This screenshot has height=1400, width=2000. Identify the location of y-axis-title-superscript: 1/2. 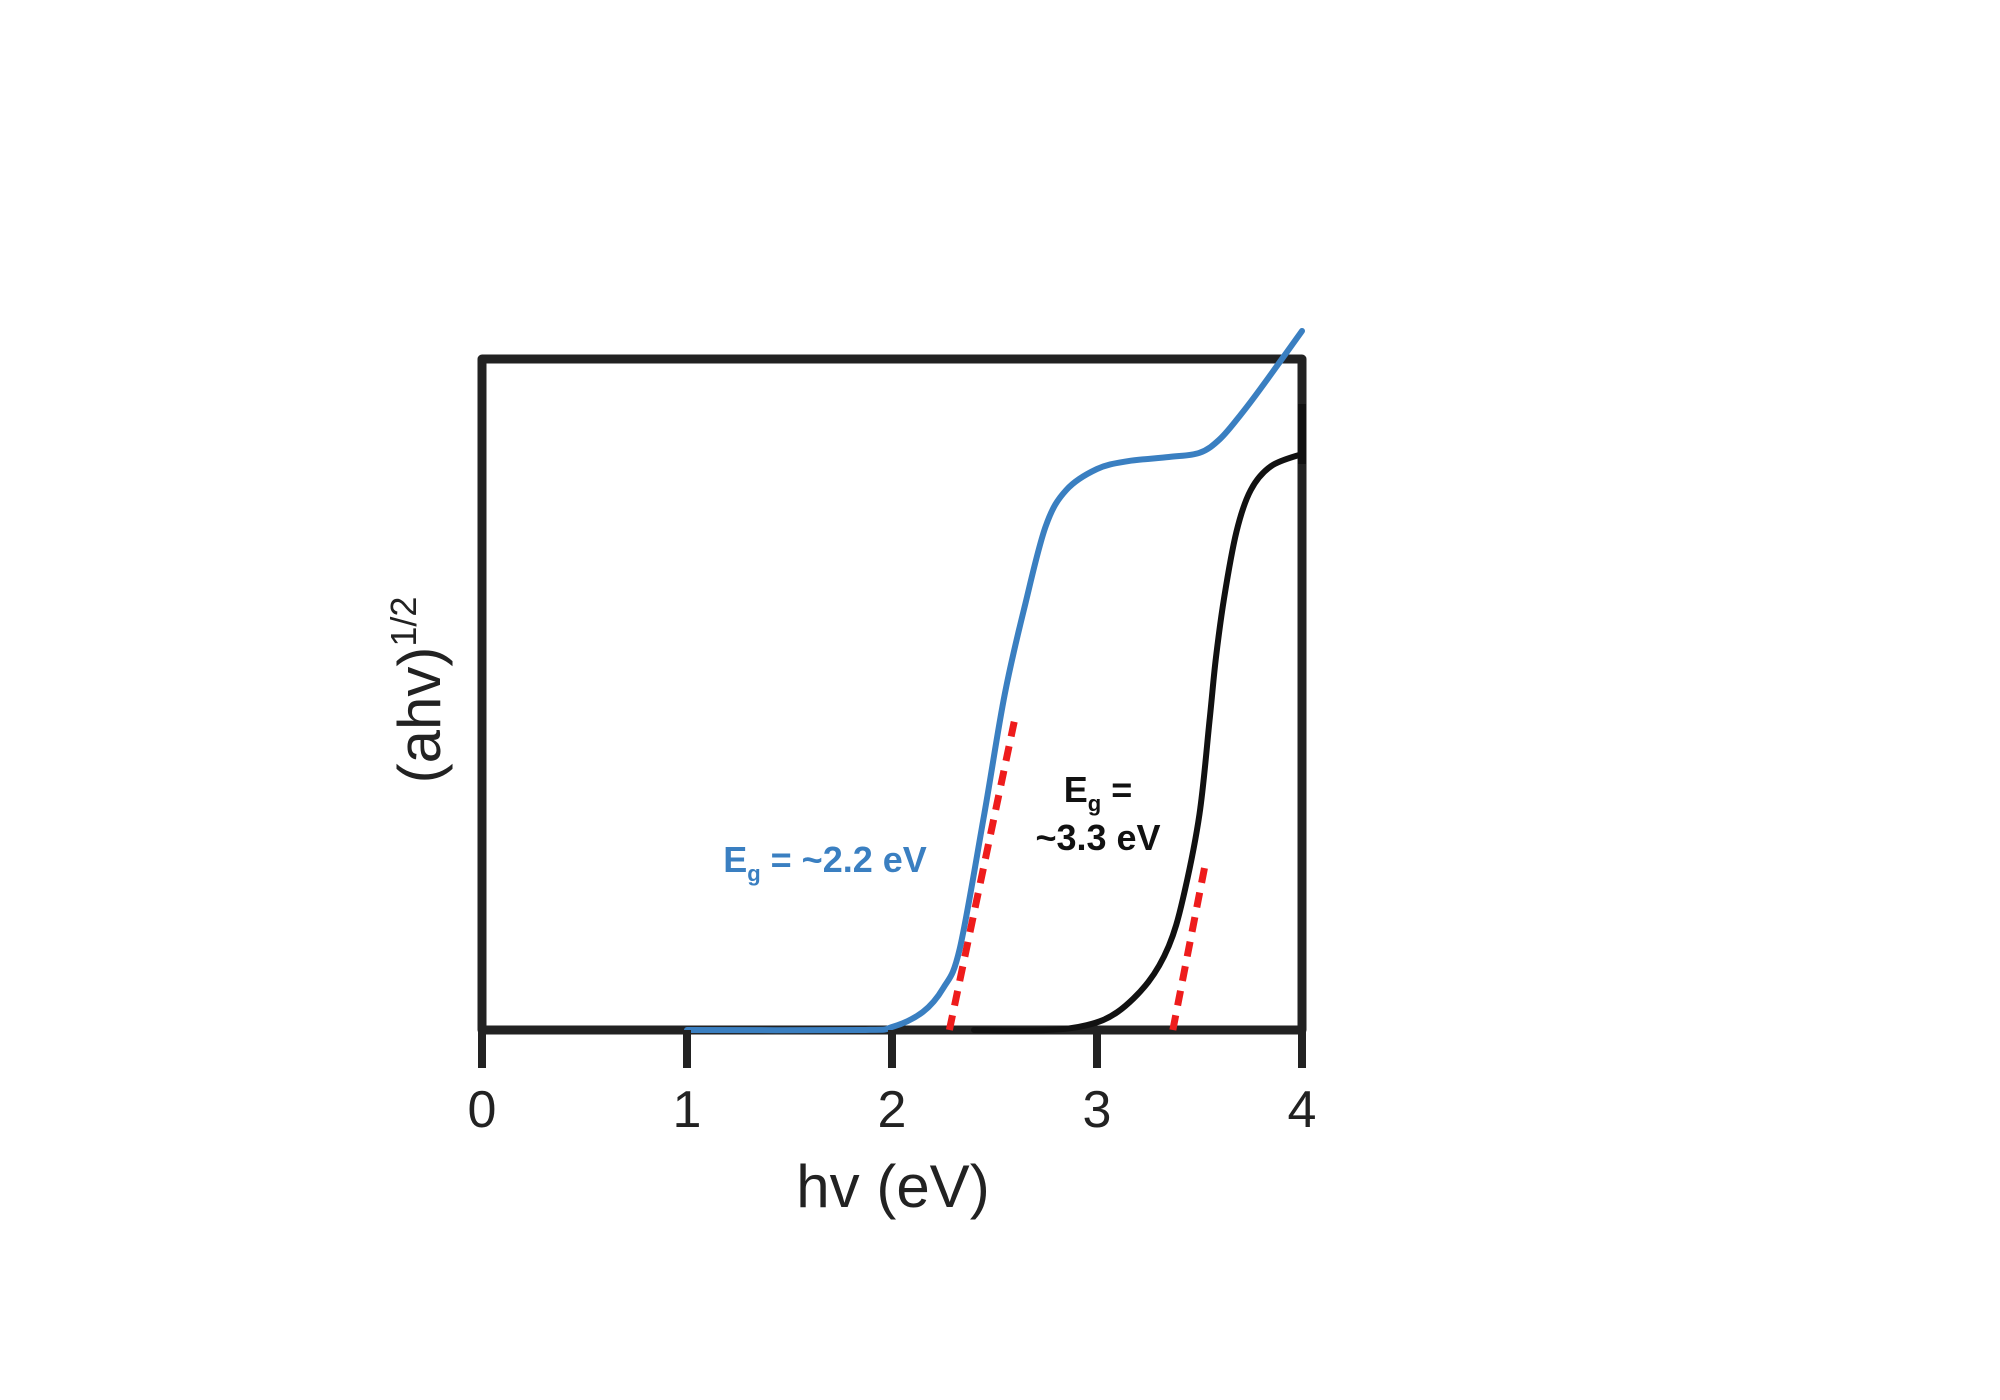
(403, 622).